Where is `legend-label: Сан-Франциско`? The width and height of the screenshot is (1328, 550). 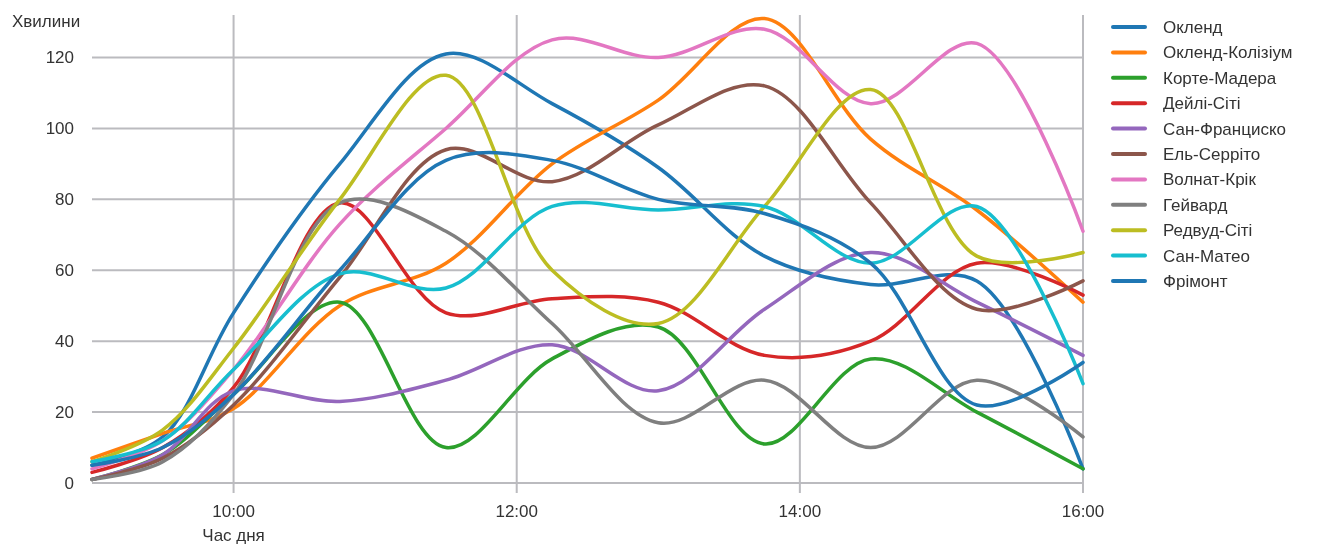
legend-label: Сан-Франциско is located at coordinates (1225, 129).